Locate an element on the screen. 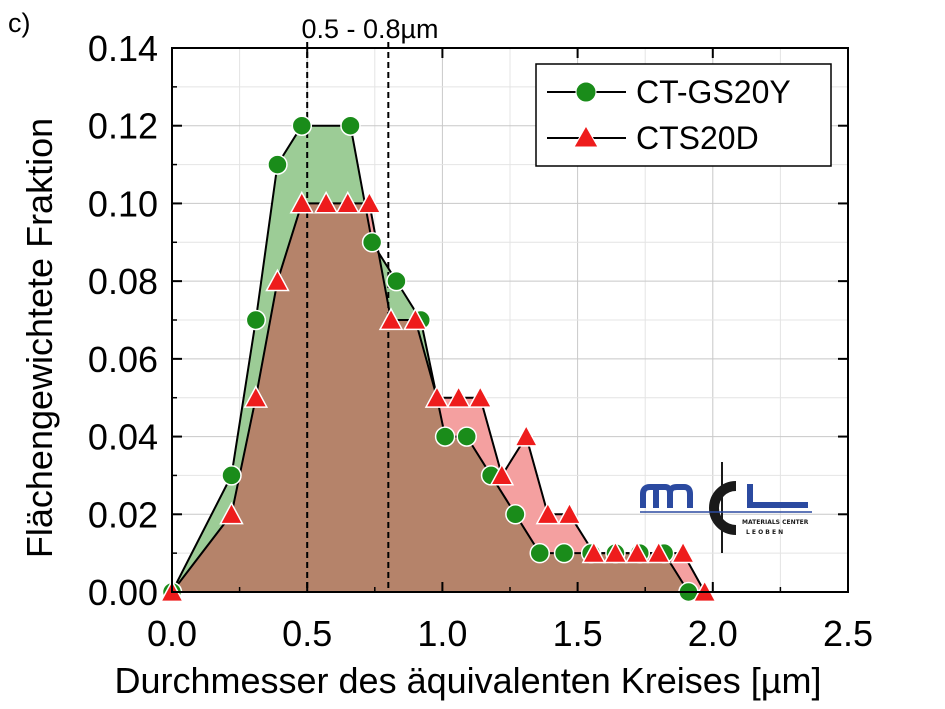  x-tick-label: 0.0 is located at coordinates (172, 633).